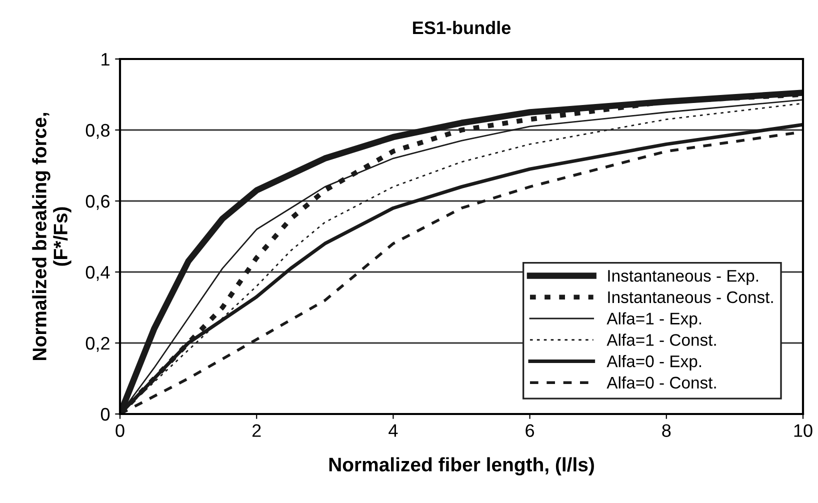  Describe the element at coordinates (461, 466) in the screenshot. I see `x-axis-title: Normalized fiber length, (l/ls)` at that location.